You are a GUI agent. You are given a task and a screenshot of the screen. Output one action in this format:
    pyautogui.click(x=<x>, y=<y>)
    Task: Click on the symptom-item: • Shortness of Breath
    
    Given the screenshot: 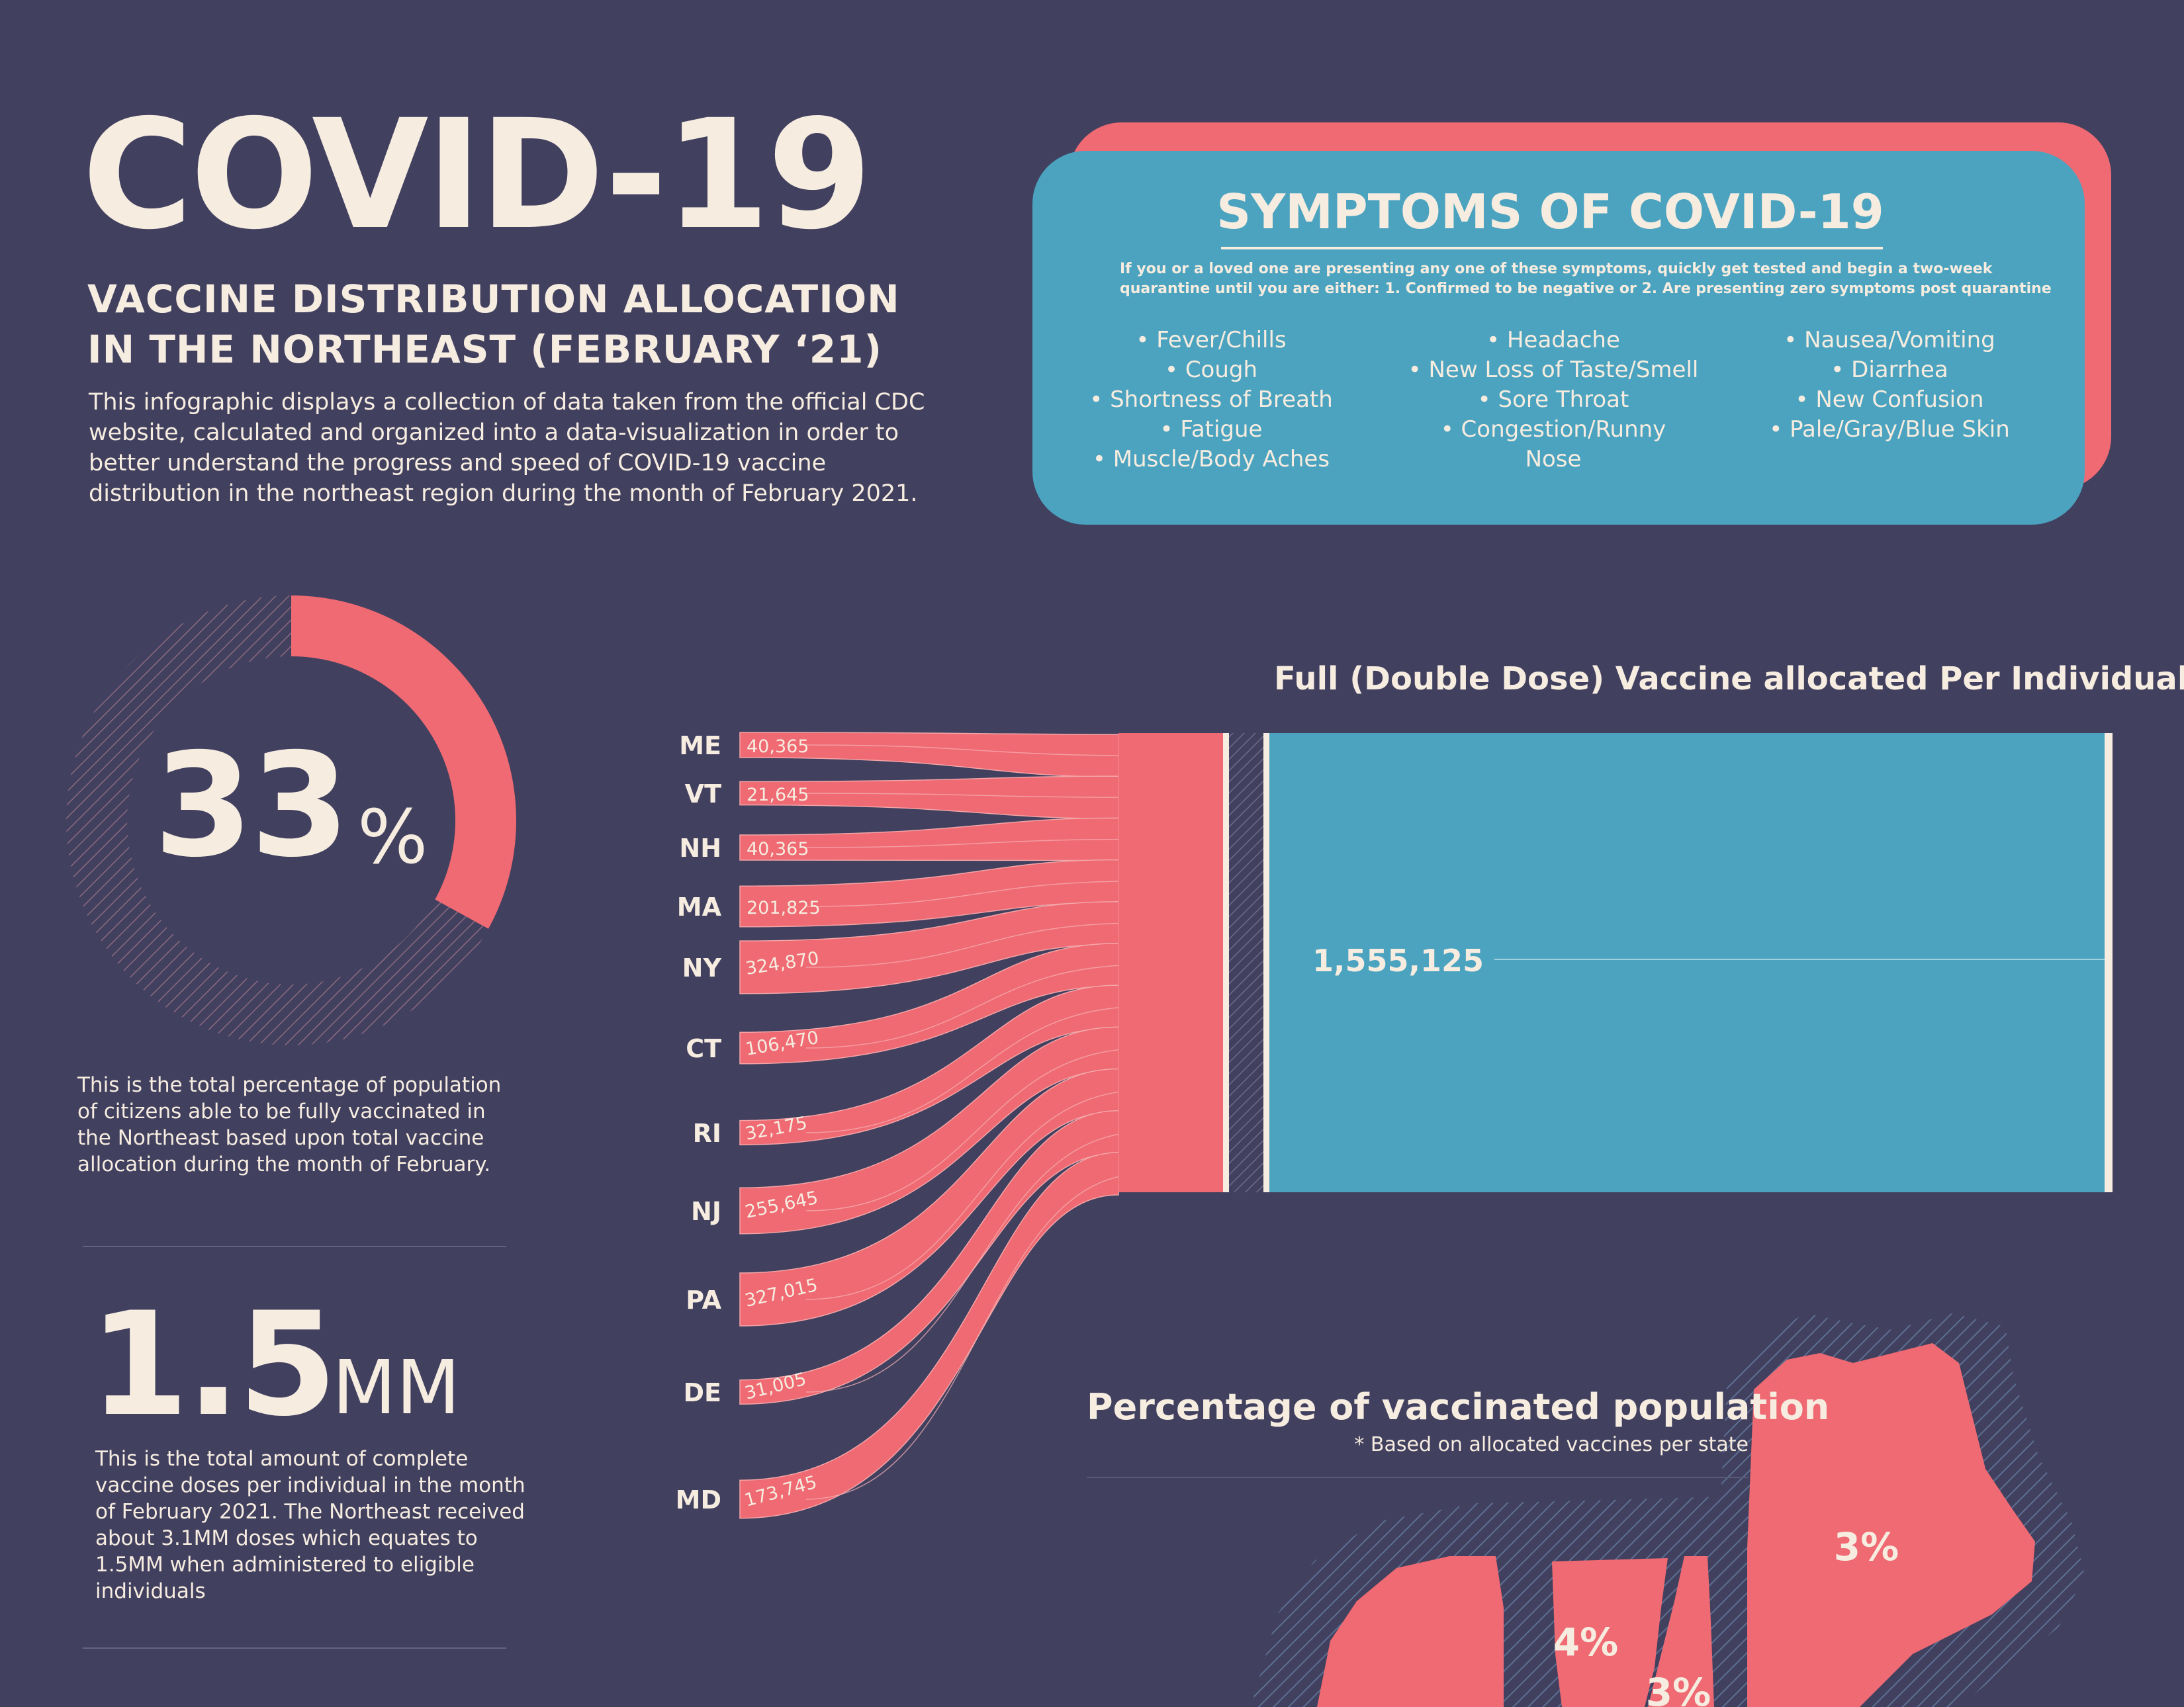 What is the action you would take?
    pyautogui.click(x=1211, y=399)
    